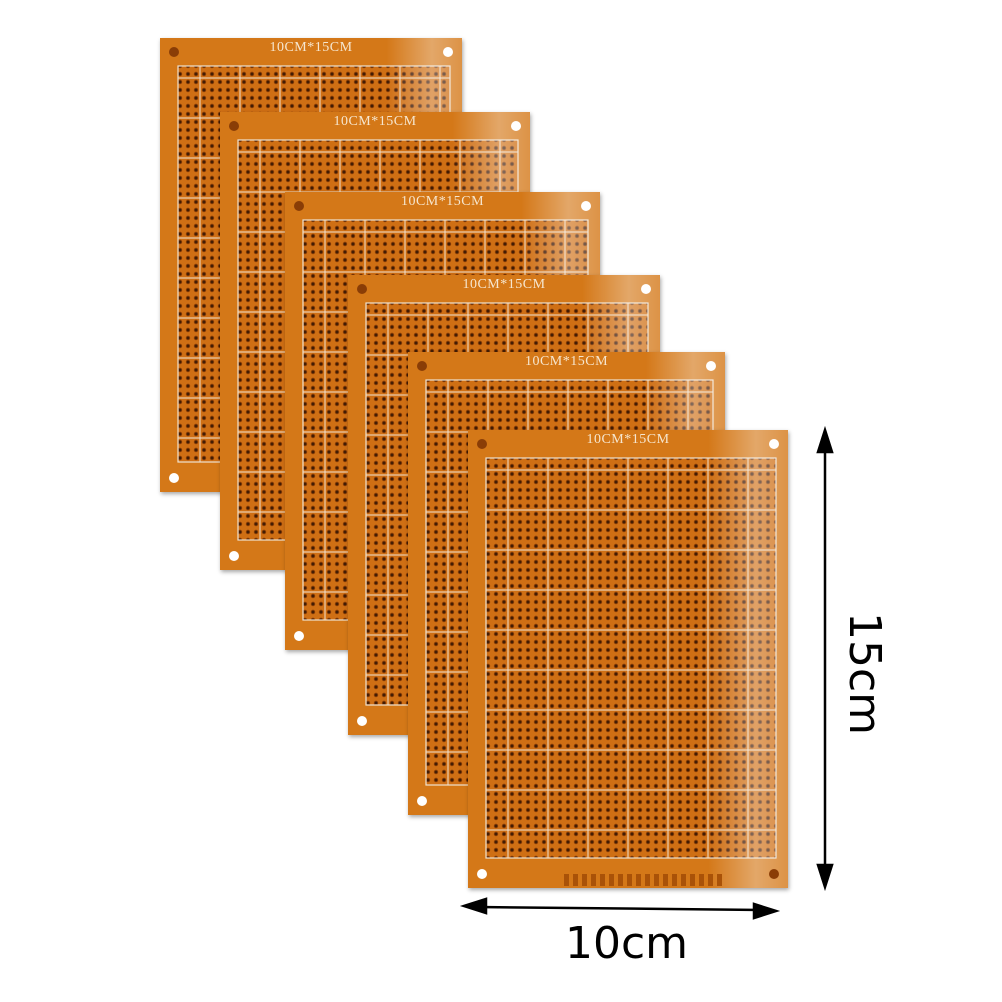 This screenshot has width=1002, height=1002. I want to click on height-label: 15cm, so click(864, 674).